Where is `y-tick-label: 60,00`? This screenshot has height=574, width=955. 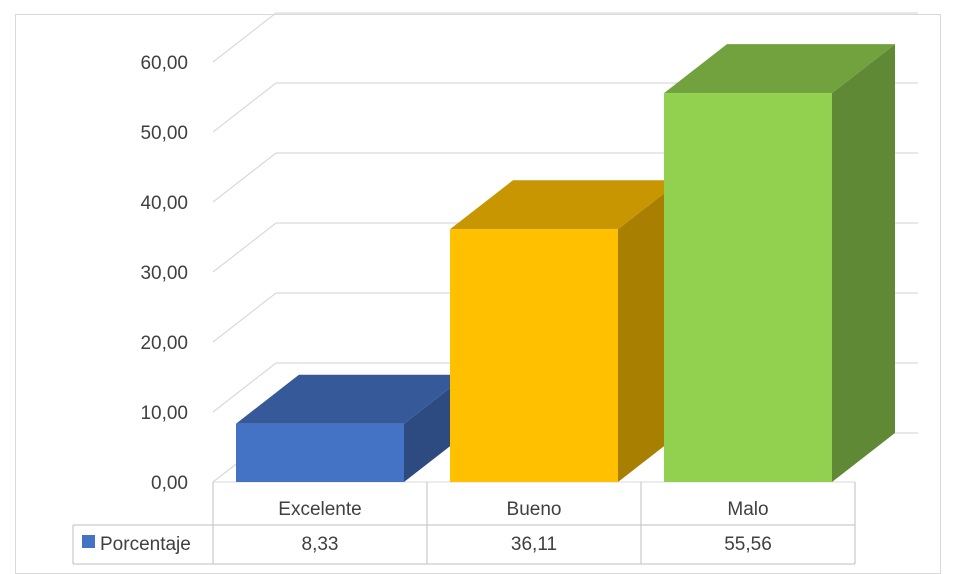
y-tick-label: 60,00 is located at coordinates (164, 63).